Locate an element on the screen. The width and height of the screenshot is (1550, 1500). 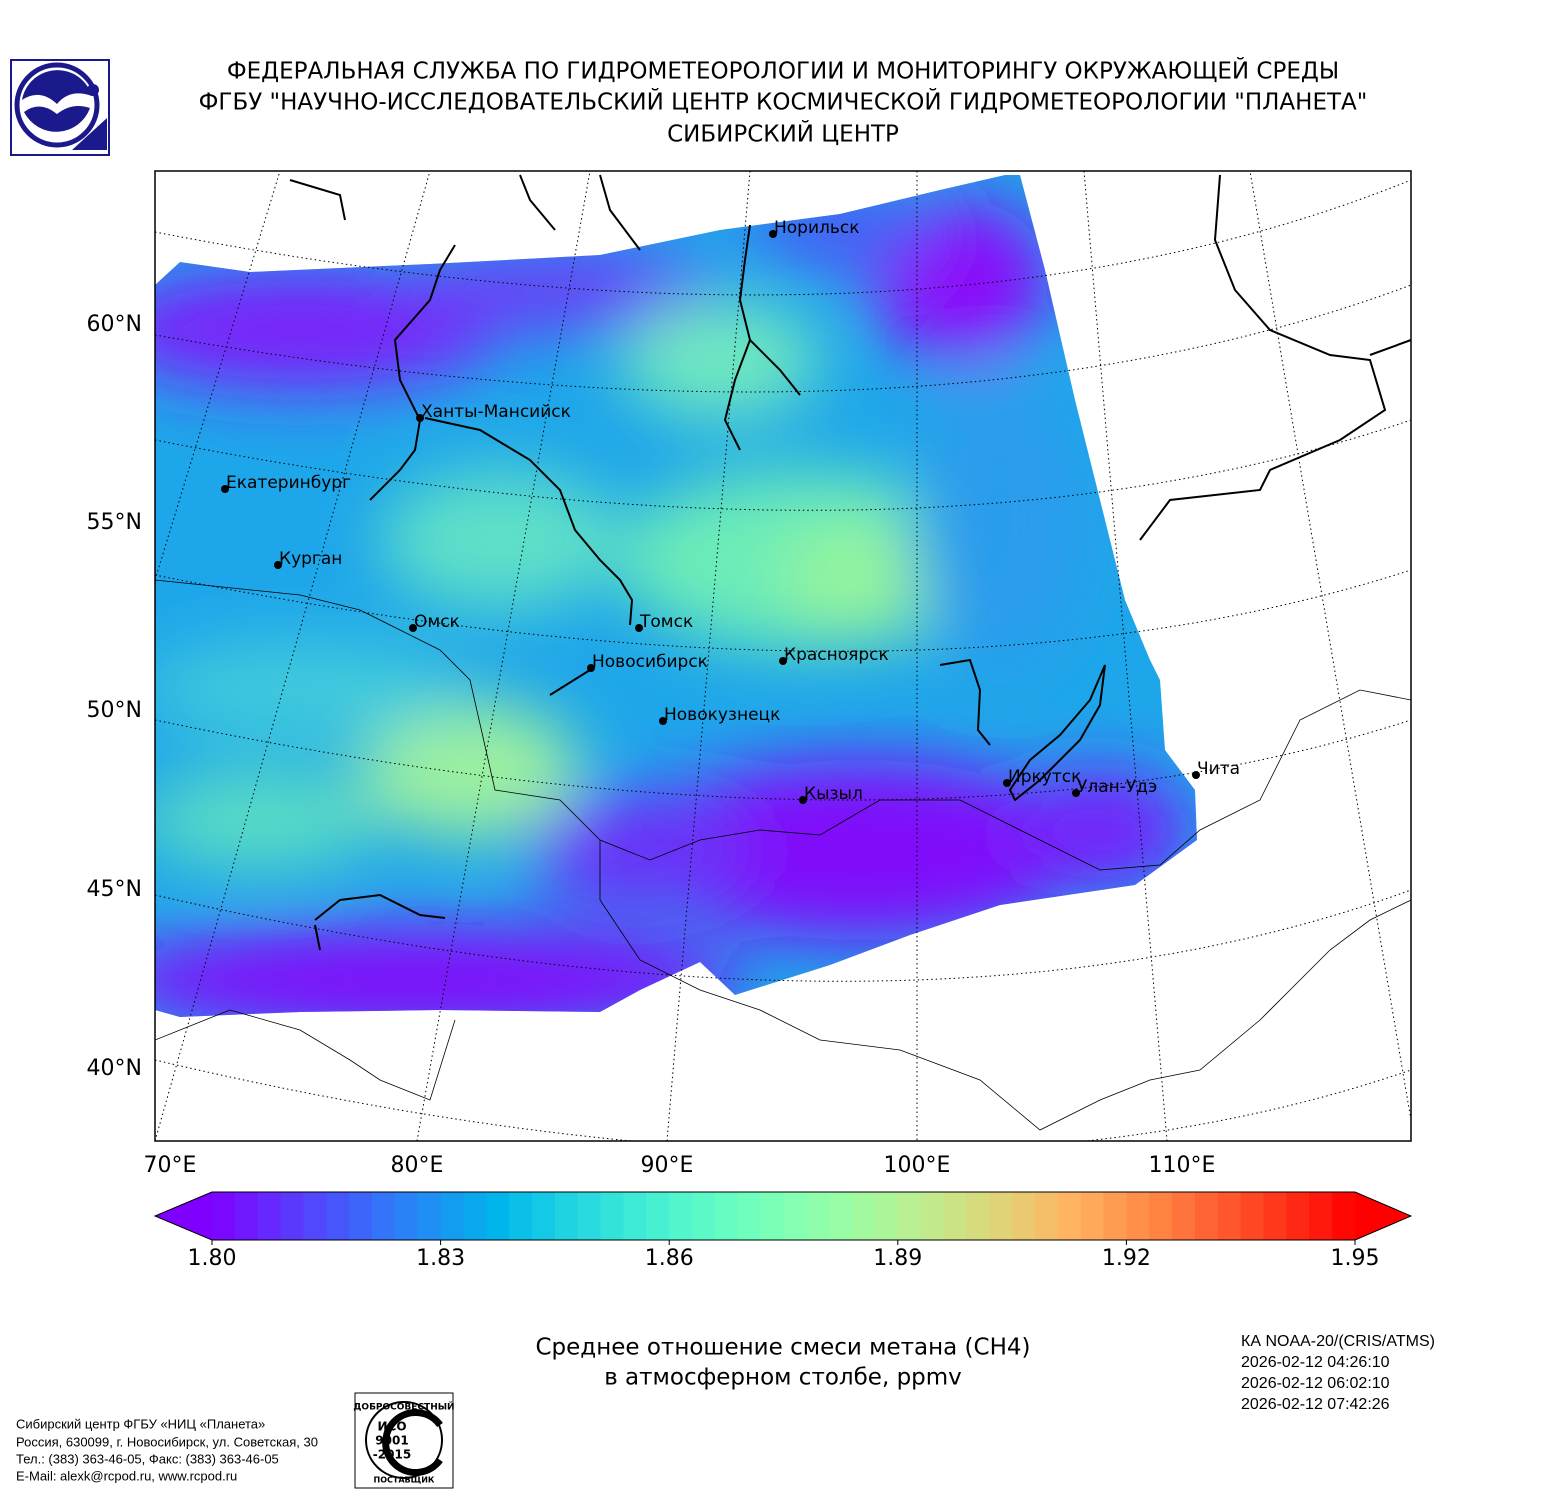
city-label: Красноярск is located at coordinates (836, 655).